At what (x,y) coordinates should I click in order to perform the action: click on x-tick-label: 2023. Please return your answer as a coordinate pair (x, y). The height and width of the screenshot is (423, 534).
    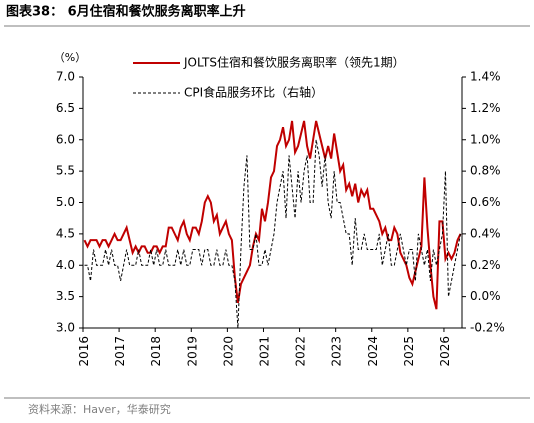
    Looking at the image, I should click on (337, 351).